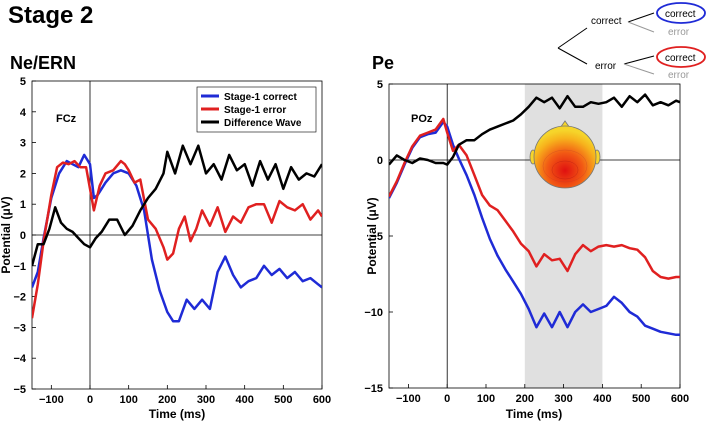 This screenshot has height=425, width=709. What do you see at coordinates (19, 390) in the screenshot?
I see `ern-y-tick-label: −5` at bounding box center [19, 390].